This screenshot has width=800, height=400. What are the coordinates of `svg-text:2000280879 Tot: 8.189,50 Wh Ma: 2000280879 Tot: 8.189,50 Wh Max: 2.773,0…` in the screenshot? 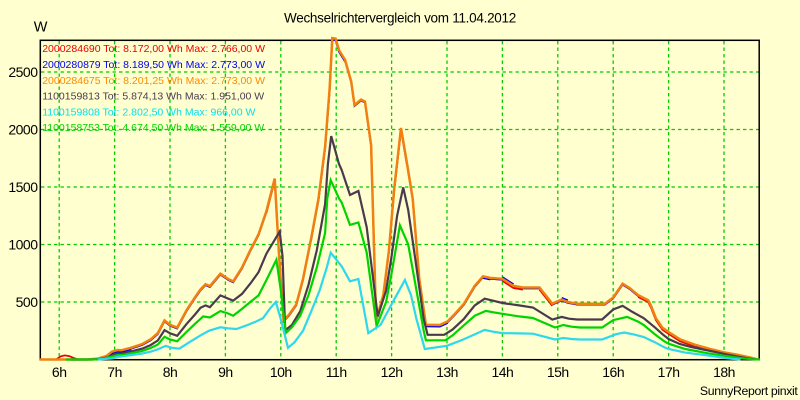 It's located at (153, 65).